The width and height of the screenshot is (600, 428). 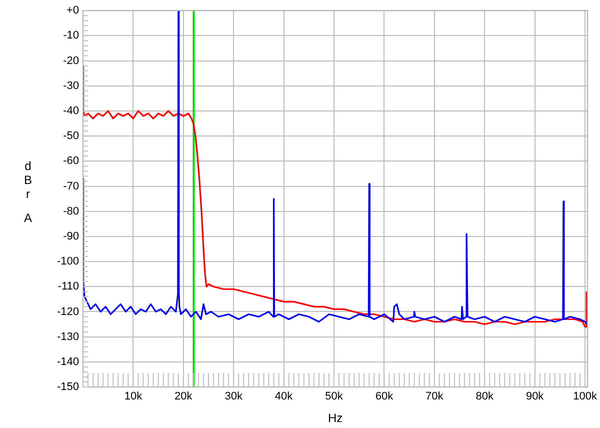 What do you see at coordinates (28, 192) in the screenshot?
I see `y-axis-title: dBr A` at bounding box center [28, 192].